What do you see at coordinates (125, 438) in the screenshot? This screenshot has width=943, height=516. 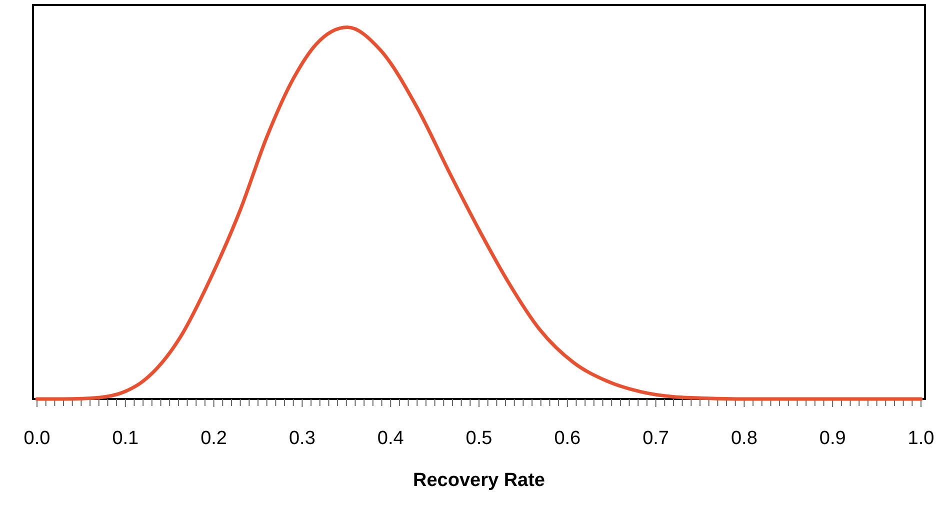 I see `x-tick-label: 0.1` at bounding box center [125, 438].